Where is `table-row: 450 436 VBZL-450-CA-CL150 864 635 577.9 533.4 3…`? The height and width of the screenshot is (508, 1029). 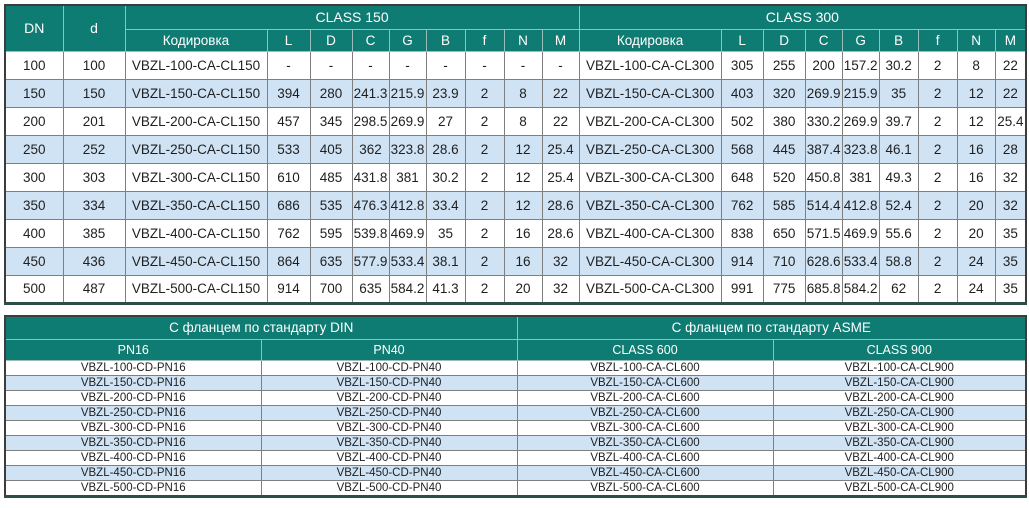
table-row: 450 436 VBZL-450-CA-CL150 864 635 577.9 533.4 3… is located at coordinates (515, 261).